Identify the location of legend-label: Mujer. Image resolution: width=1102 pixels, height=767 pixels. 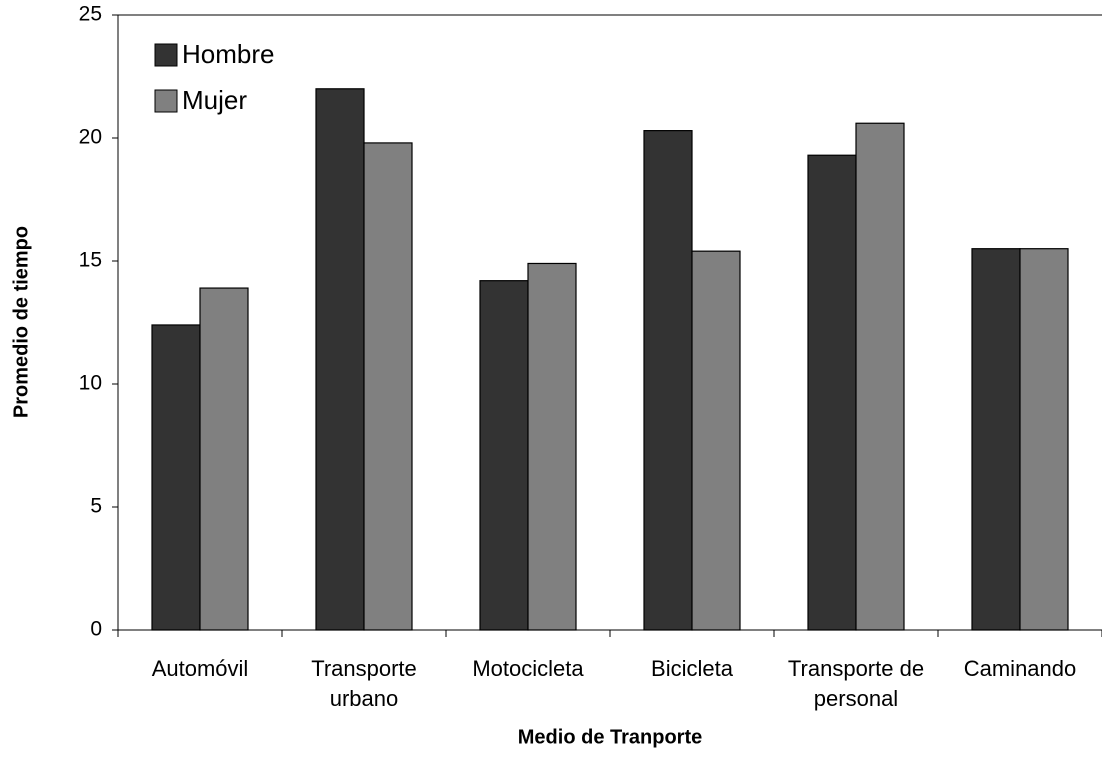
(214, 100).